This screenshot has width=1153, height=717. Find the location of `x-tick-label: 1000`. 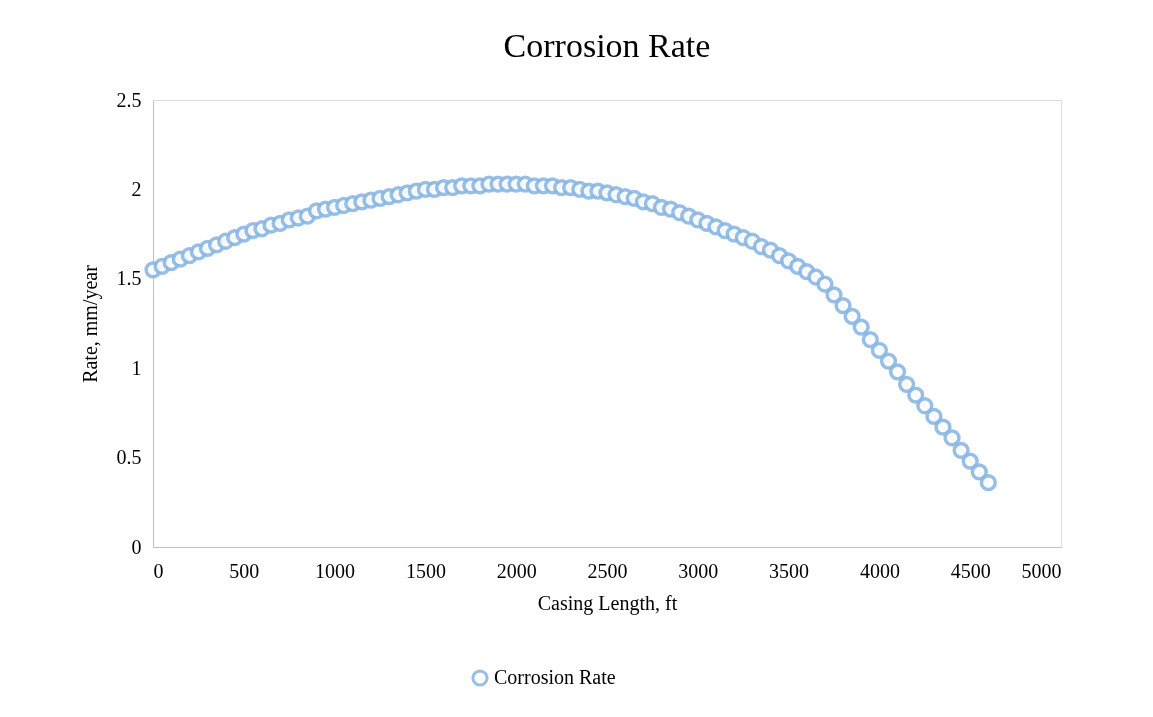

x-tick-label: 1000 is located at coordinates (335, 570).